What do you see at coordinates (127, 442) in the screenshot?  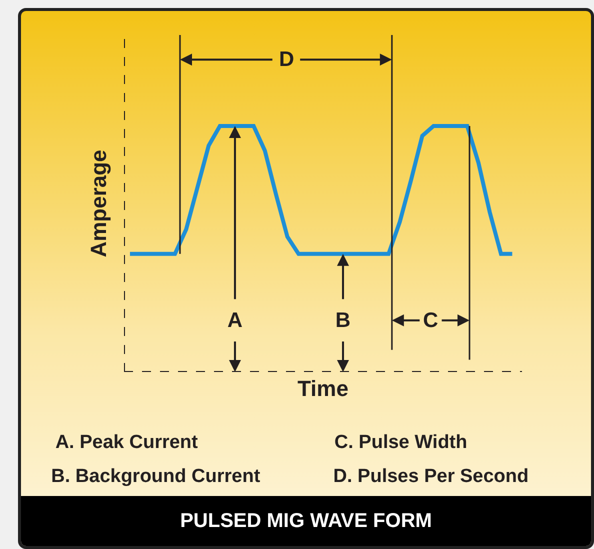 I see `text: A. Peak Current` at bounding box center [127, 442].